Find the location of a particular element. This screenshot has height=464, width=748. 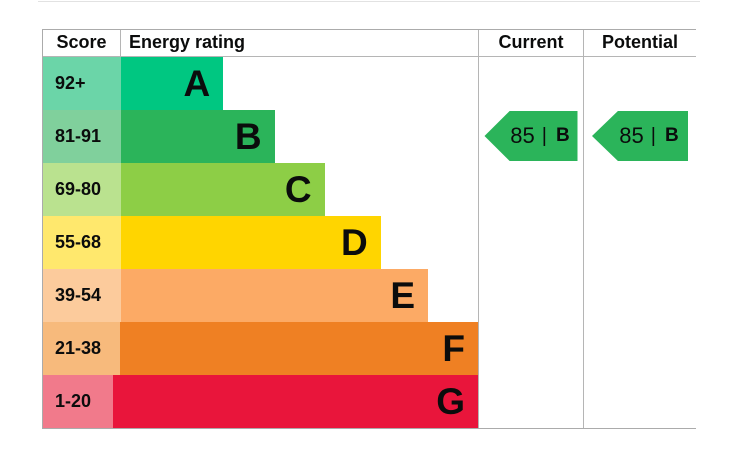

band-letter: A is located at coordinates (197, 83).